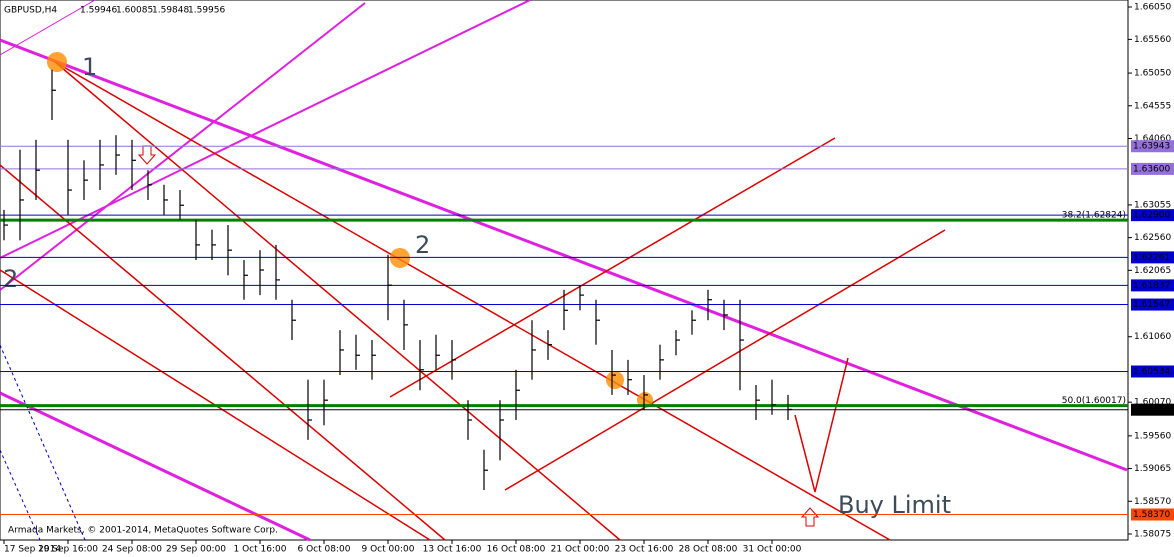 The image size is (1174, 557). What do you see at coordinates (708, 550) in the screenshot?
I see `x-tick-label: 28 Oct 08:00` at bounding box center [708, 550].